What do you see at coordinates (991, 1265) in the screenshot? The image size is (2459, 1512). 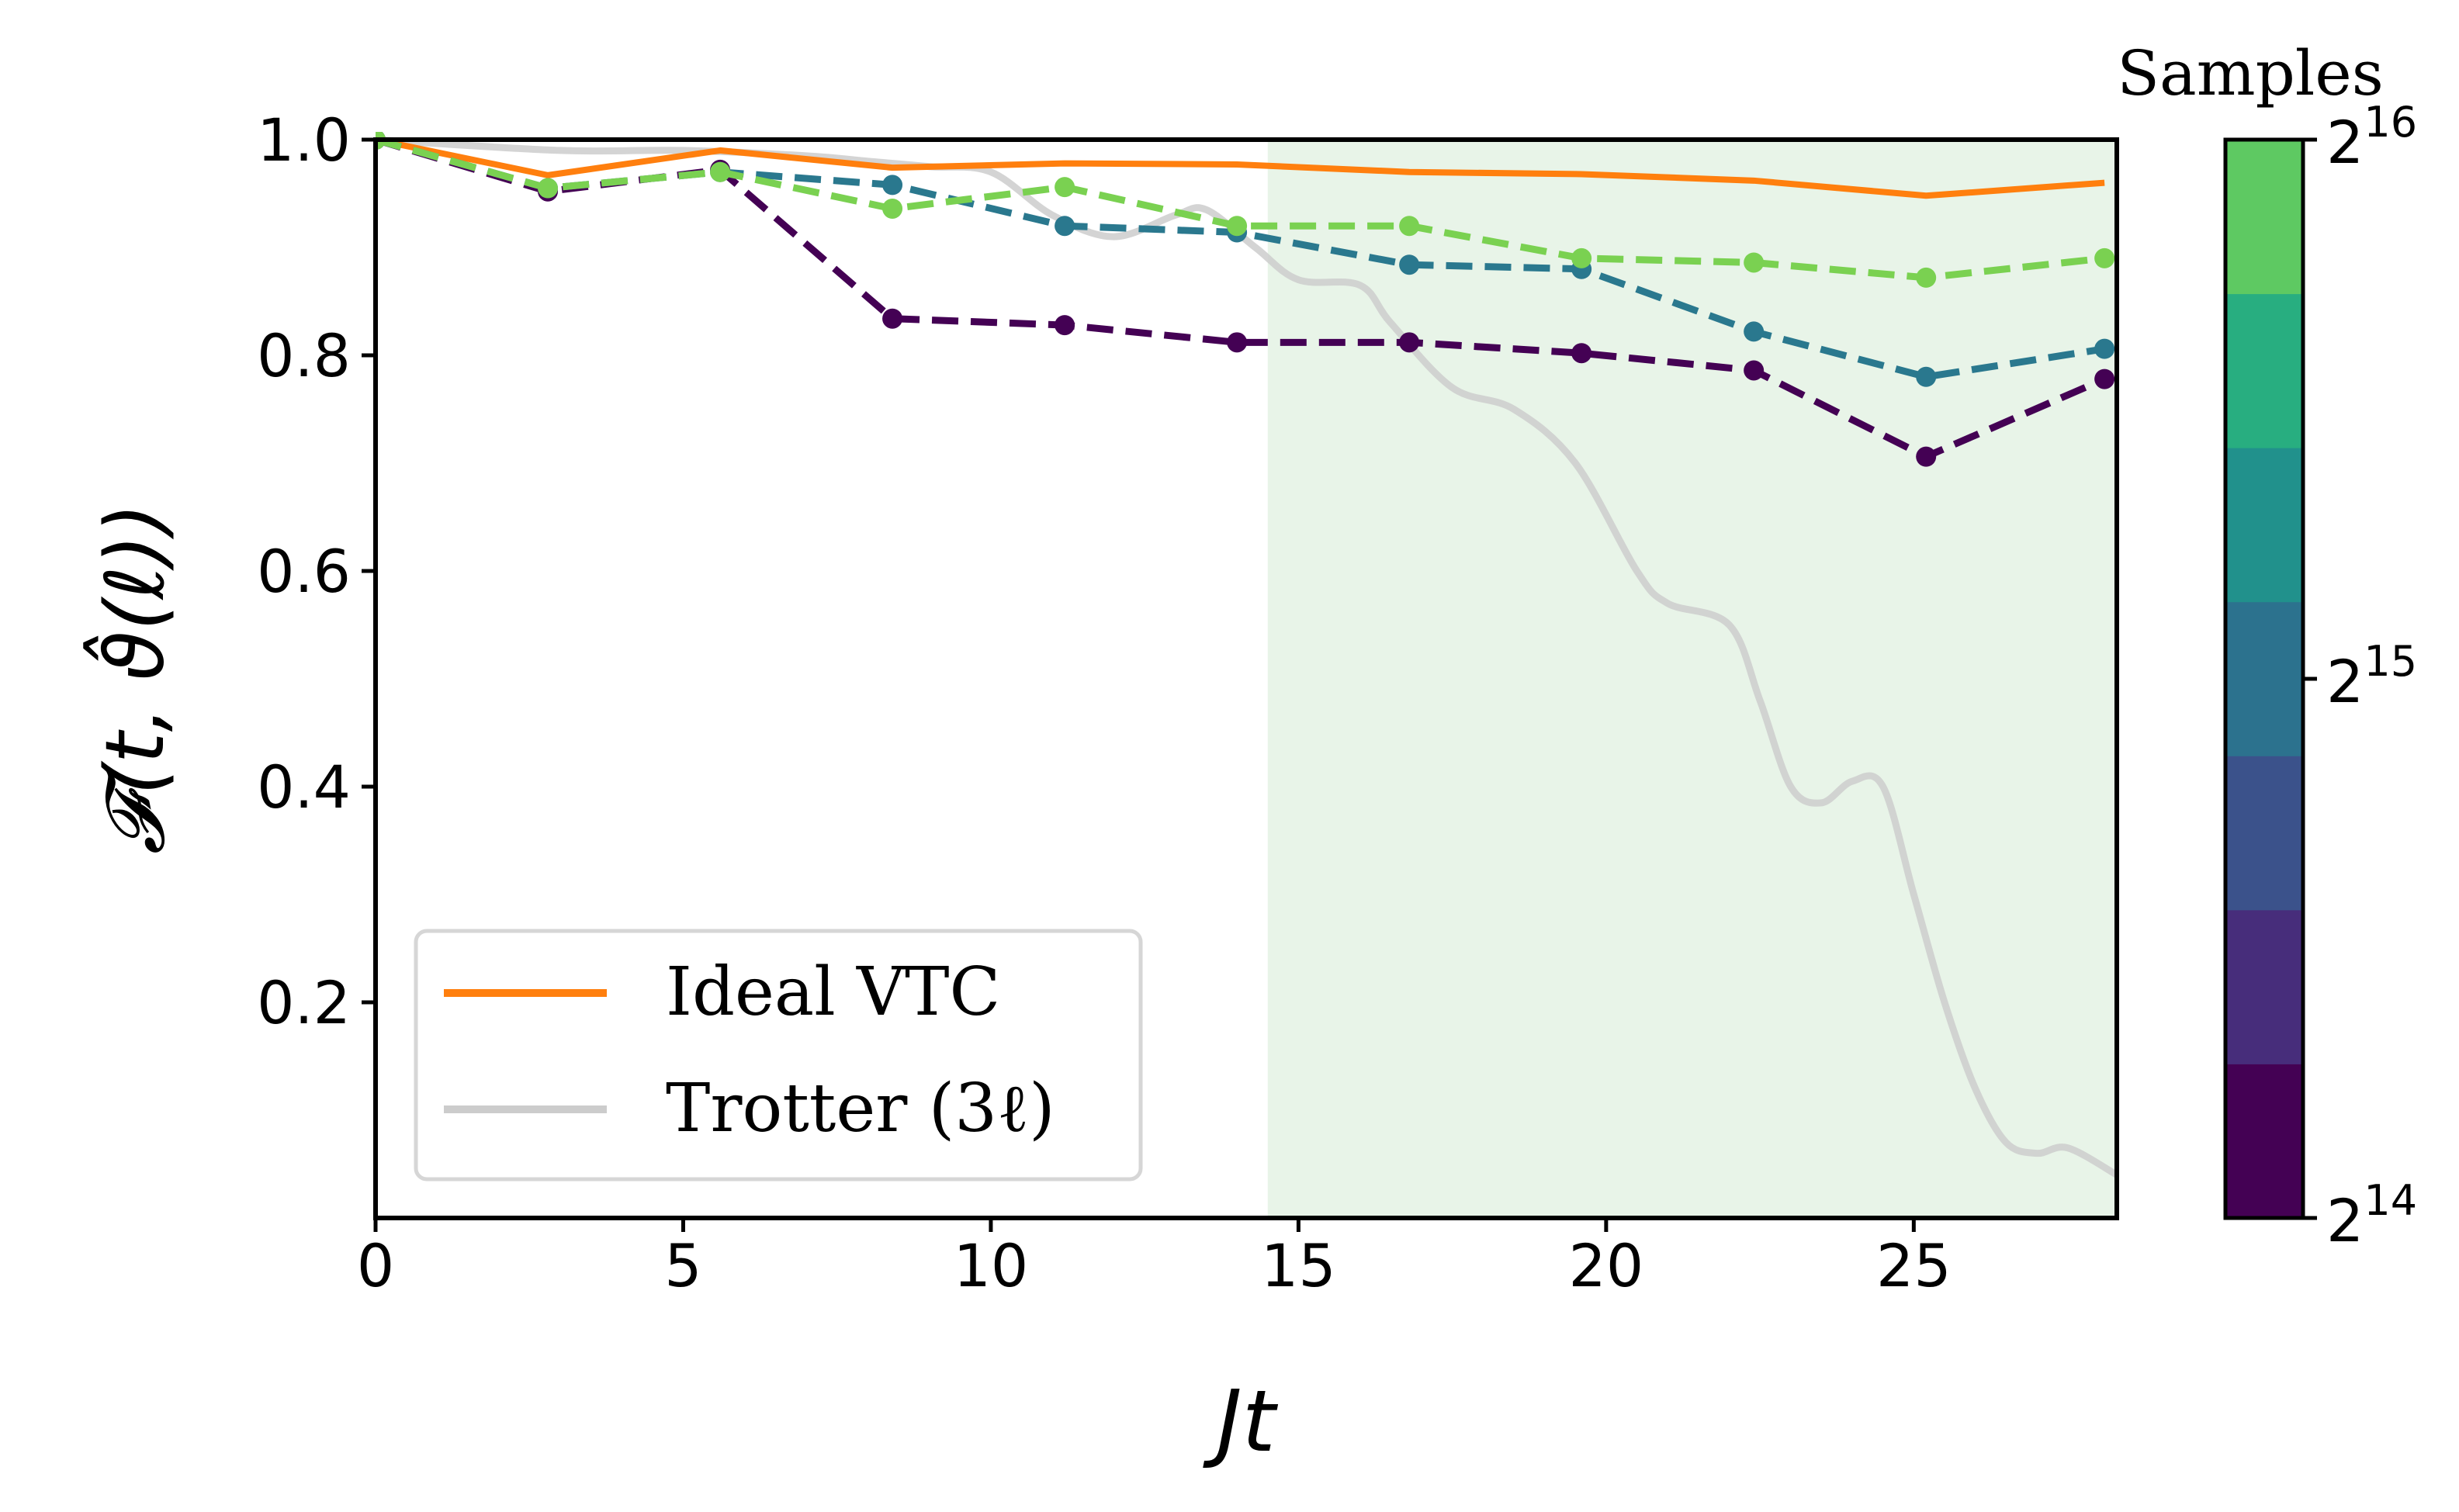 I see `x-tick-label: 10` at bounding box center [991, 1265].